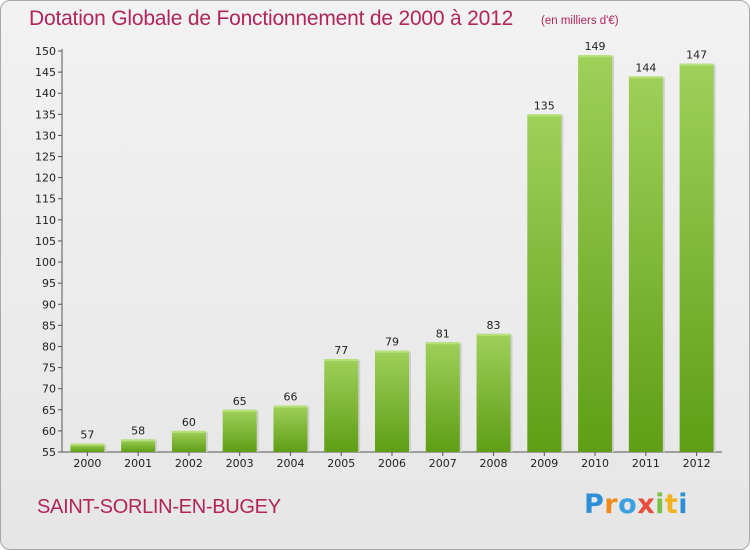  I want to click on y-tick-label: 80, so click(49, 346).